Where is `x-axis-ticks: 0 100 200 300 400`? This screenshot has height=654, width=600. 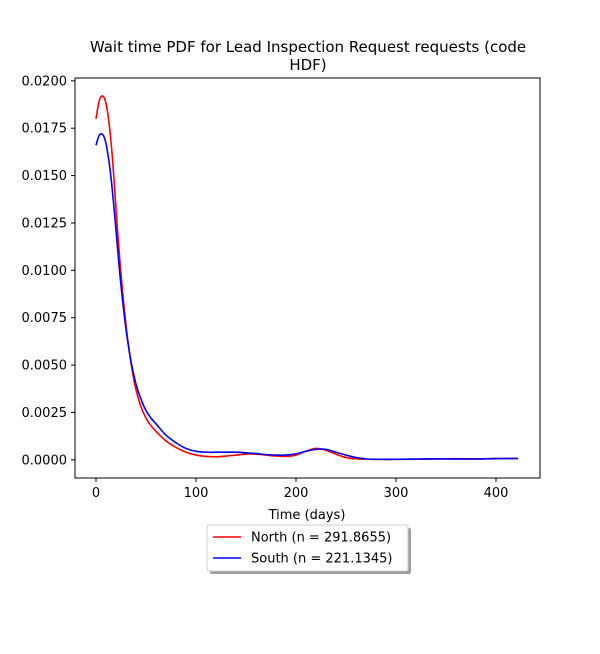 x-axis-ticks: 0 100 200 300 400 is located at coordinates (300, 489).